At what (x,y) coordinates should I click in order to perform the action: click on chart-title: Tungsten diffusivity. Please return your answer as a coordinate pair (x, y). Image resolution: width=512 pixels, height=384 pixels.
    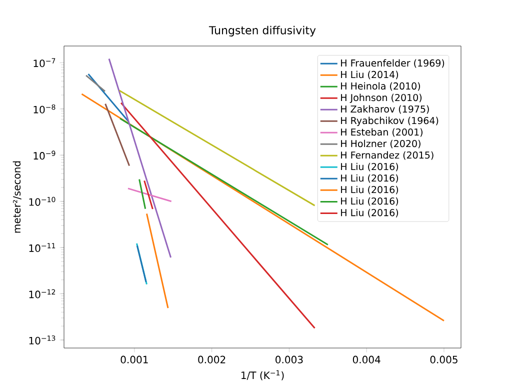
    Looking at the image, I should click on (262, 31).